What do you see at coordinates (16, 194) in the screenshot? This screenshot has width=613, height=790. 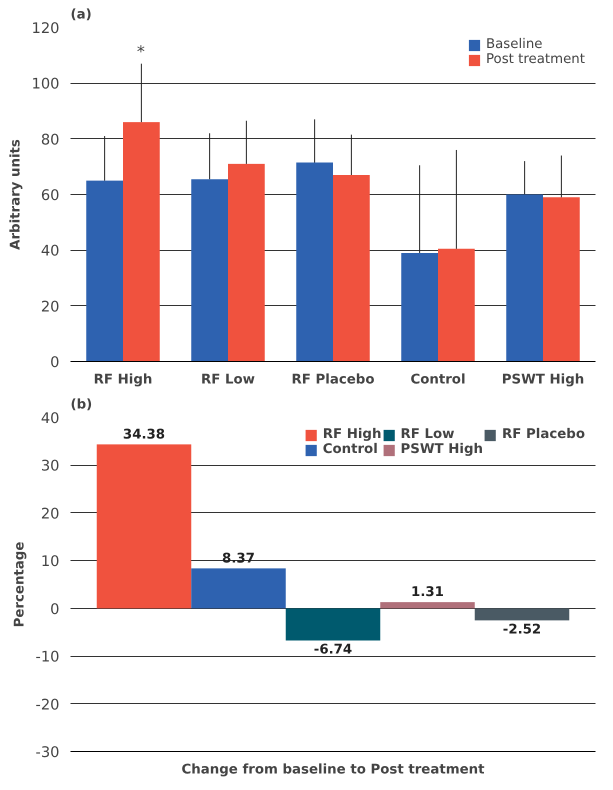 I see `y-axis-title: Arbitrary units` at bounding box center [16, 194].